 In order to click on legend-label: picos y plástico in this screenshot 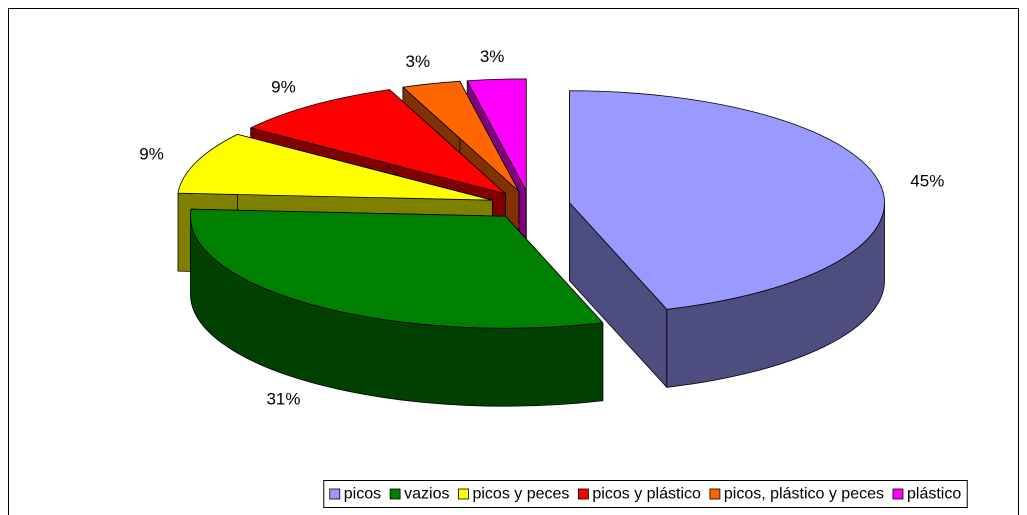, I will do `click(646, 494)`.